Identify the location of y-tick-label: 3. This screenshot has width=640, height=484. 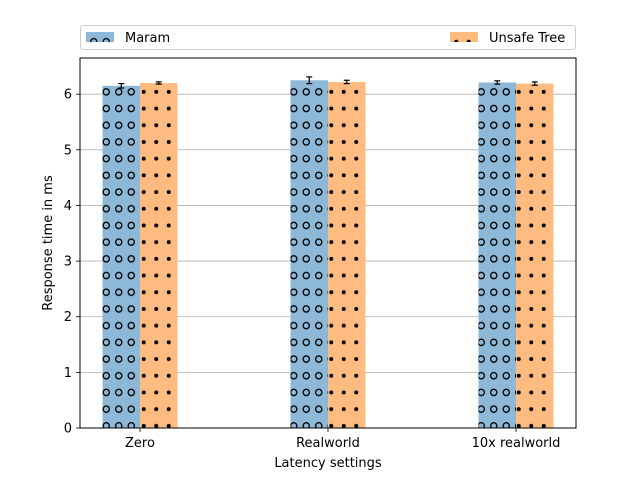
(68, 262).